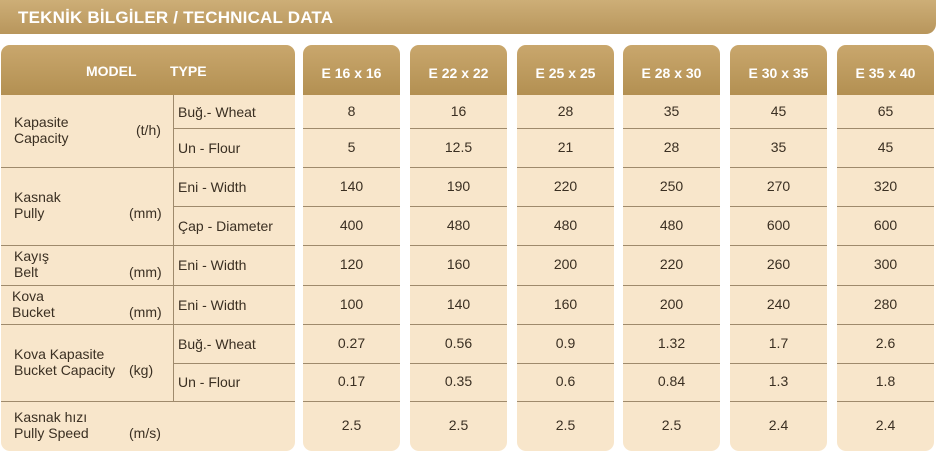 The width and height of the screenshot is (936, 453). Describe the element at coordinates (33, 311) in the screenshot. I see `group-label-en: Bucket` at that location.